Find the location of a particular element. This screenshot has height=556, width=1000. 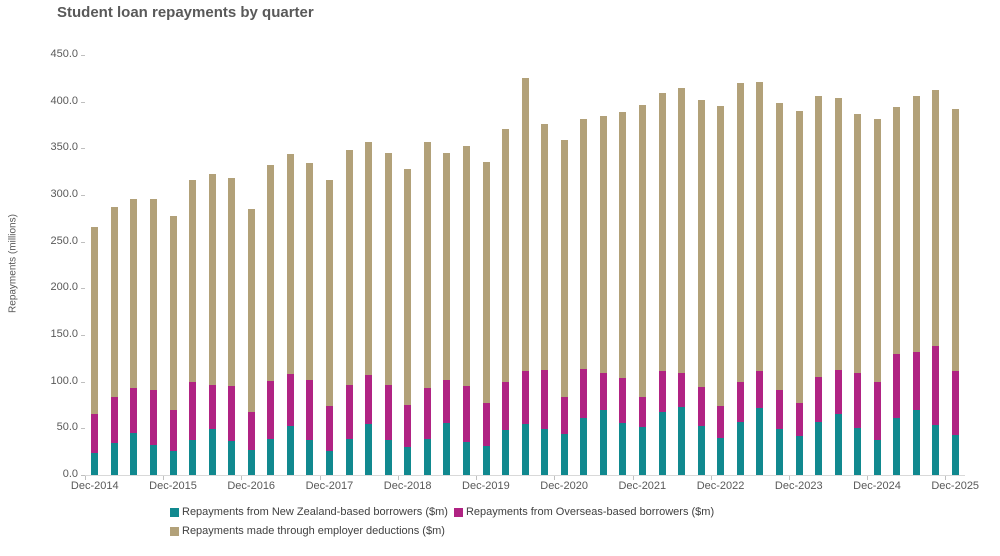

bar-slot-Jun-2021 is located at coordinates (604, 265).